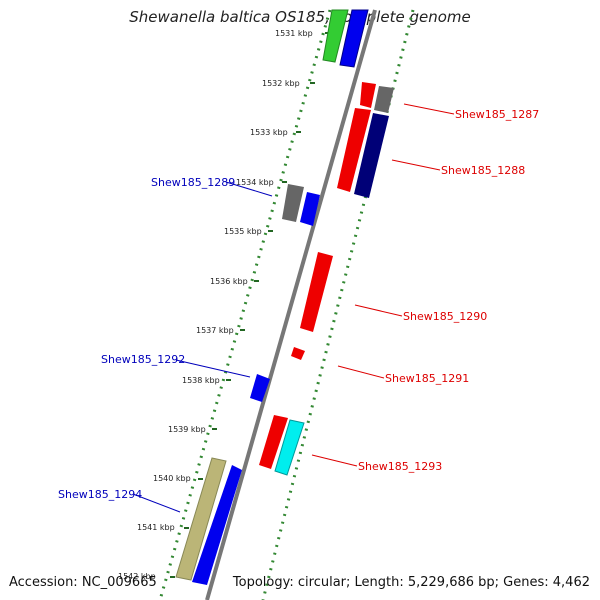 The width and height of the screenshot is (600, 600). I want to click on tick-label-1536: 1536 kbp, so click(229, 281).